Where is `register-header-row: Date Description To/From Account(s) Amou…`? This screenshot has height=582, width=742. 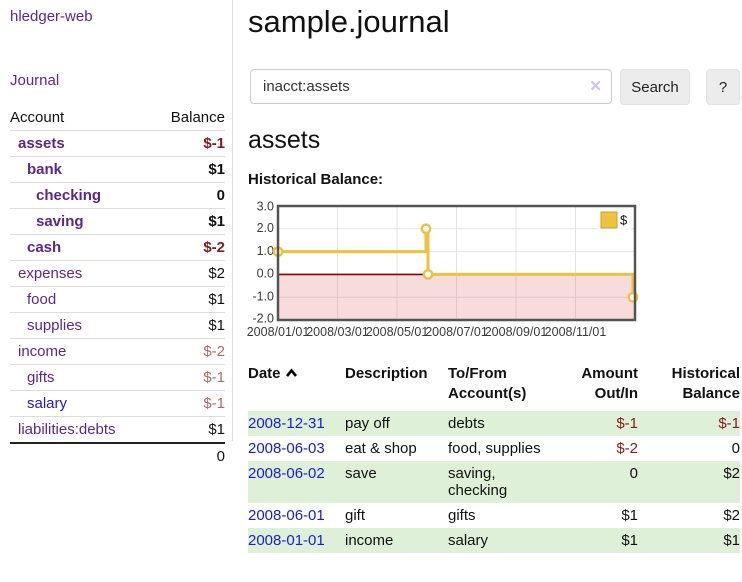 register-header-row: Date Description To/From Account(s) Amou… is located at coordinates (494, 386).